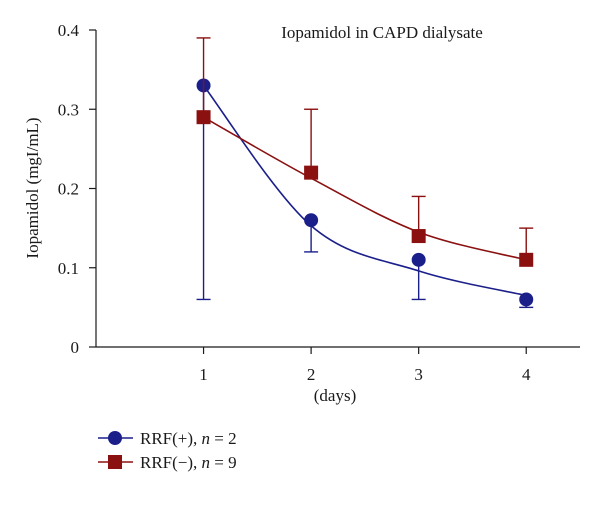  Describe the element at coordinates (203, 374) in the screenshot. I see `x-tick-label: 1` at that location.